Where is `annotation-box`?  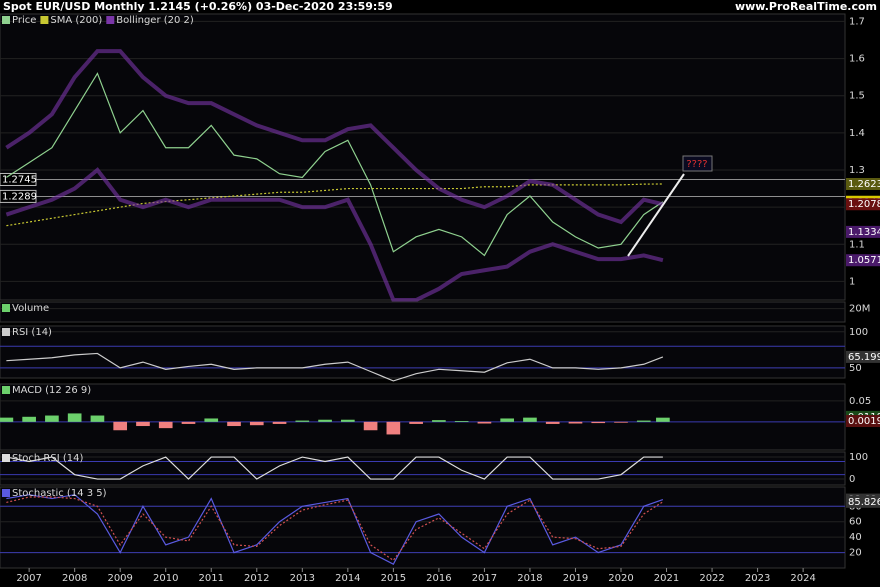 annotation-box is located at coordinates (697, 163).